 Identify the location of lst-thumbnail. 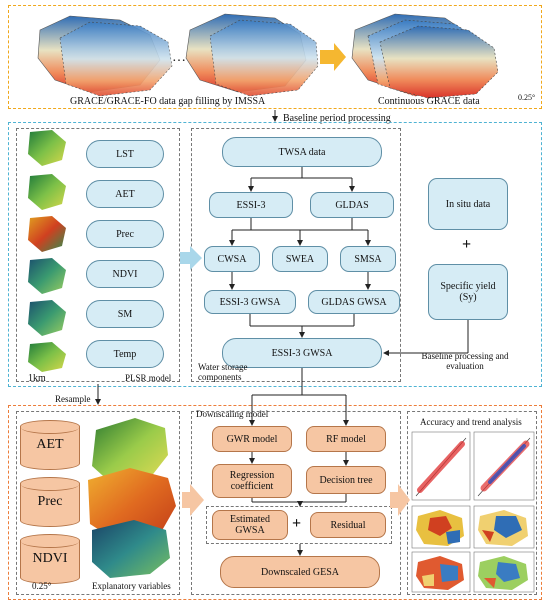
(47, 148).